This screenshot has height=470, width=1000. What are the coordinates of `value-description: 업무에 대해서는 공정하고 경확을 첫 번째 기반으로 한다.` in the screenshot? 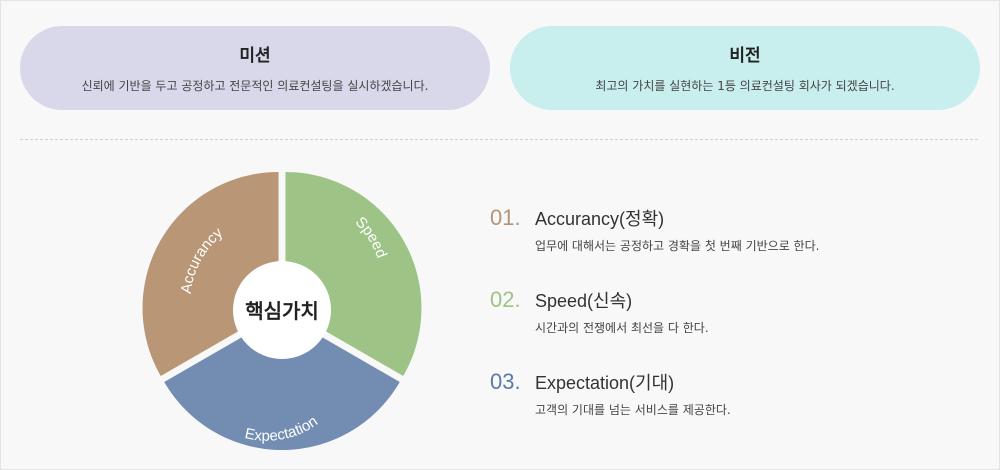 It's located at (677, 246).